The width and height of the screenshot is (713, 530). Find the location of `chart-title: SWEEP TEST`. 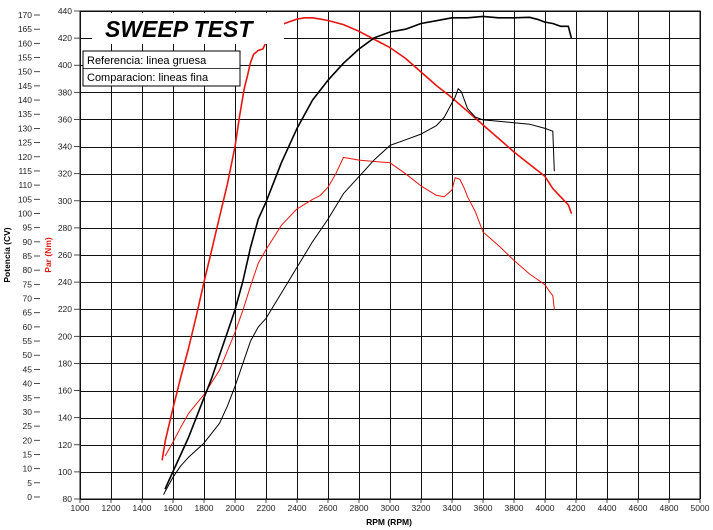

chart-title: SWEEP TEST is located at coordinates (179, 29).